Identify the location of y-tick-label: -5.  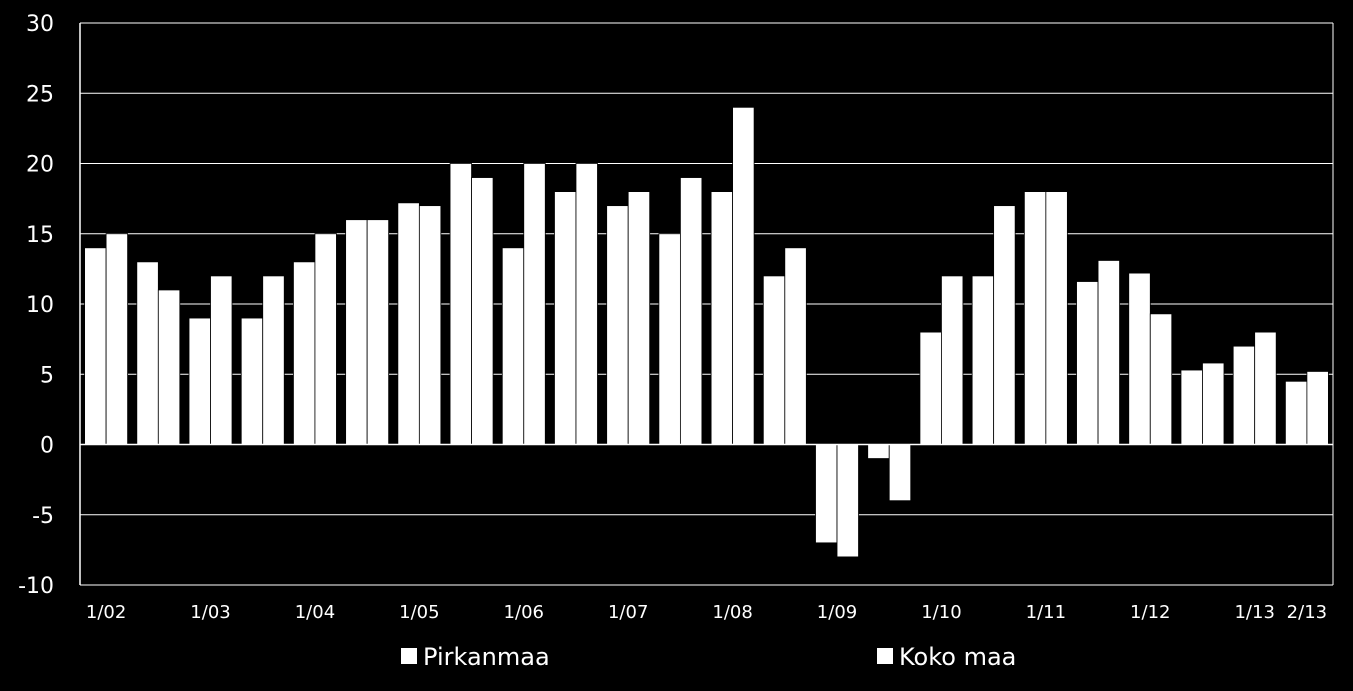
(43, 516).